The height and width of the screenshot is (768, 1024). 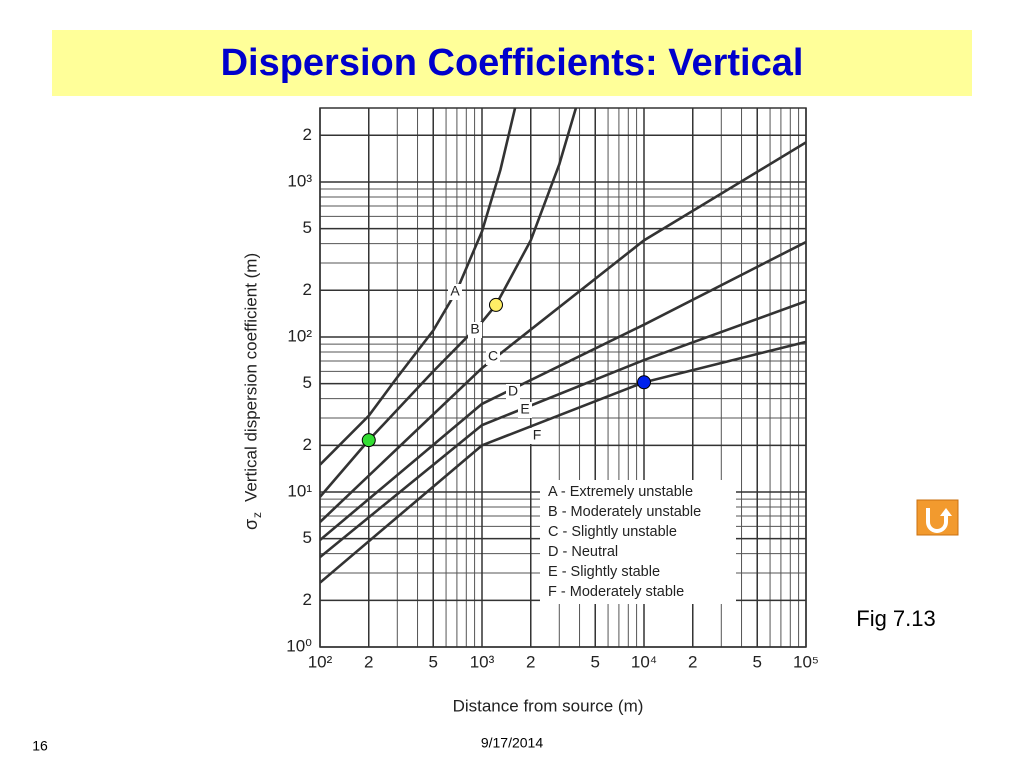 What do you see at coordinates (806, 661) in the screenshot?
I see `x-tick-label: 10⁵` at bounding box center [806, 661].